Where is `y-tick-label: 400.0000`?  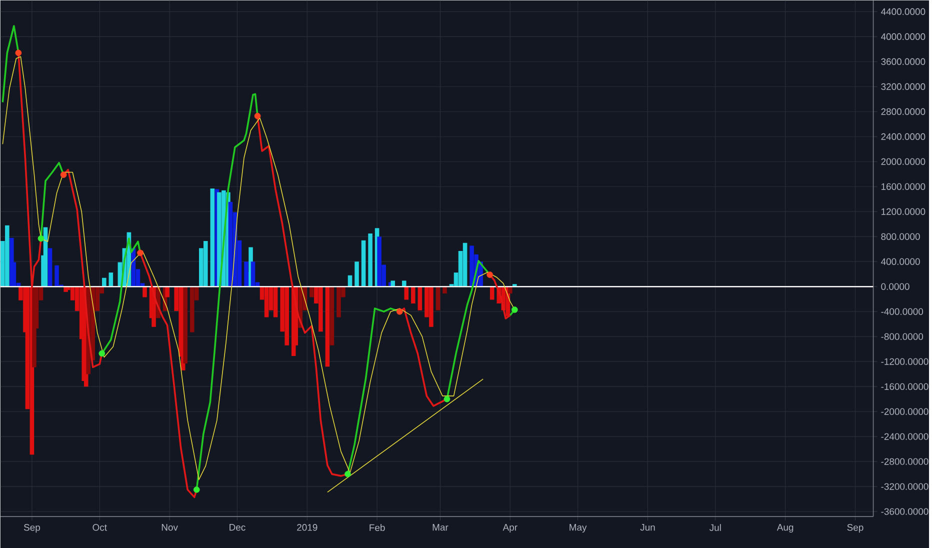
y-tick-label: 400.0000 is located at coordinates (900, 261).